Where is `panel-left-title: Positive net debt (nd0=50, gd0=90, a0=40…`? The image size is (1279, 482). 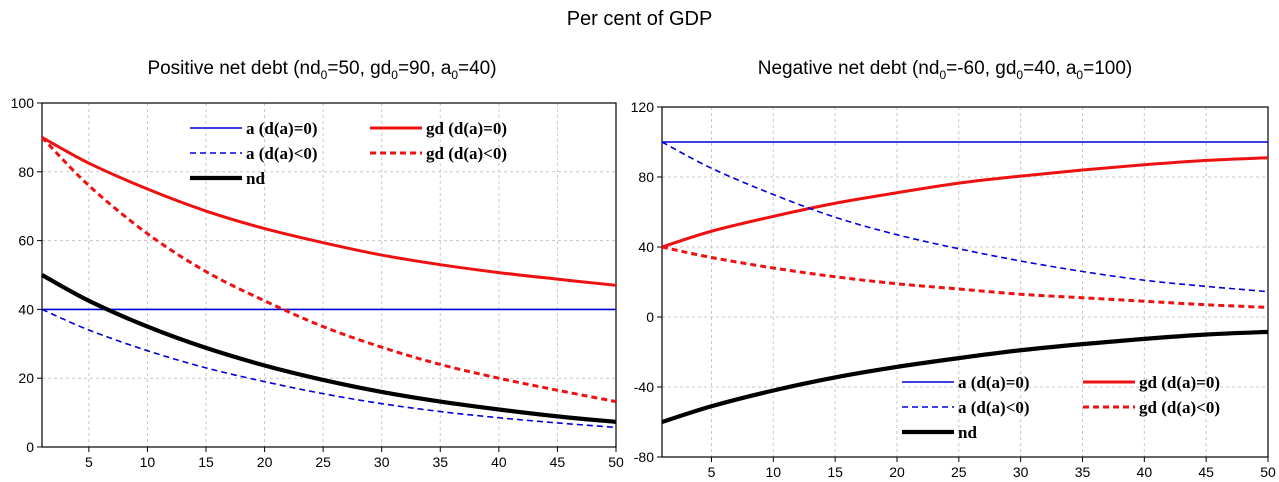 panel-left-title: Positive net debt (nd0=50, gd0=90, a0=40… is located at coordinates (321, 70).